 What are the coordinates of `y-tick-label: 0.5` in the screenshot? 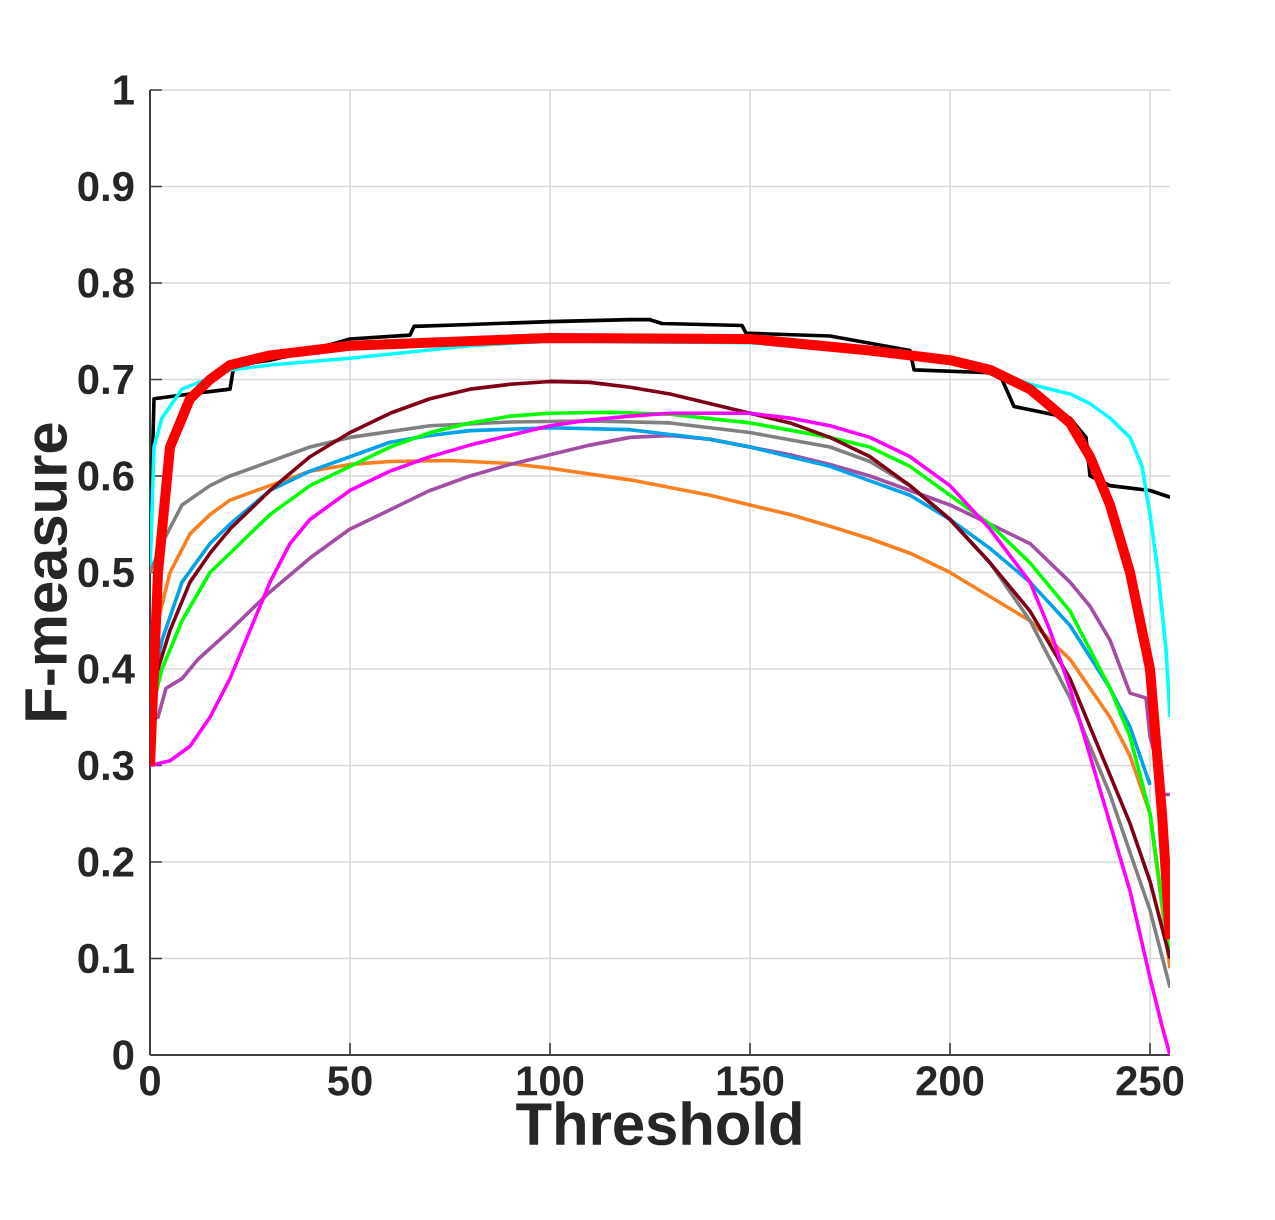 It's located at (106, 572).